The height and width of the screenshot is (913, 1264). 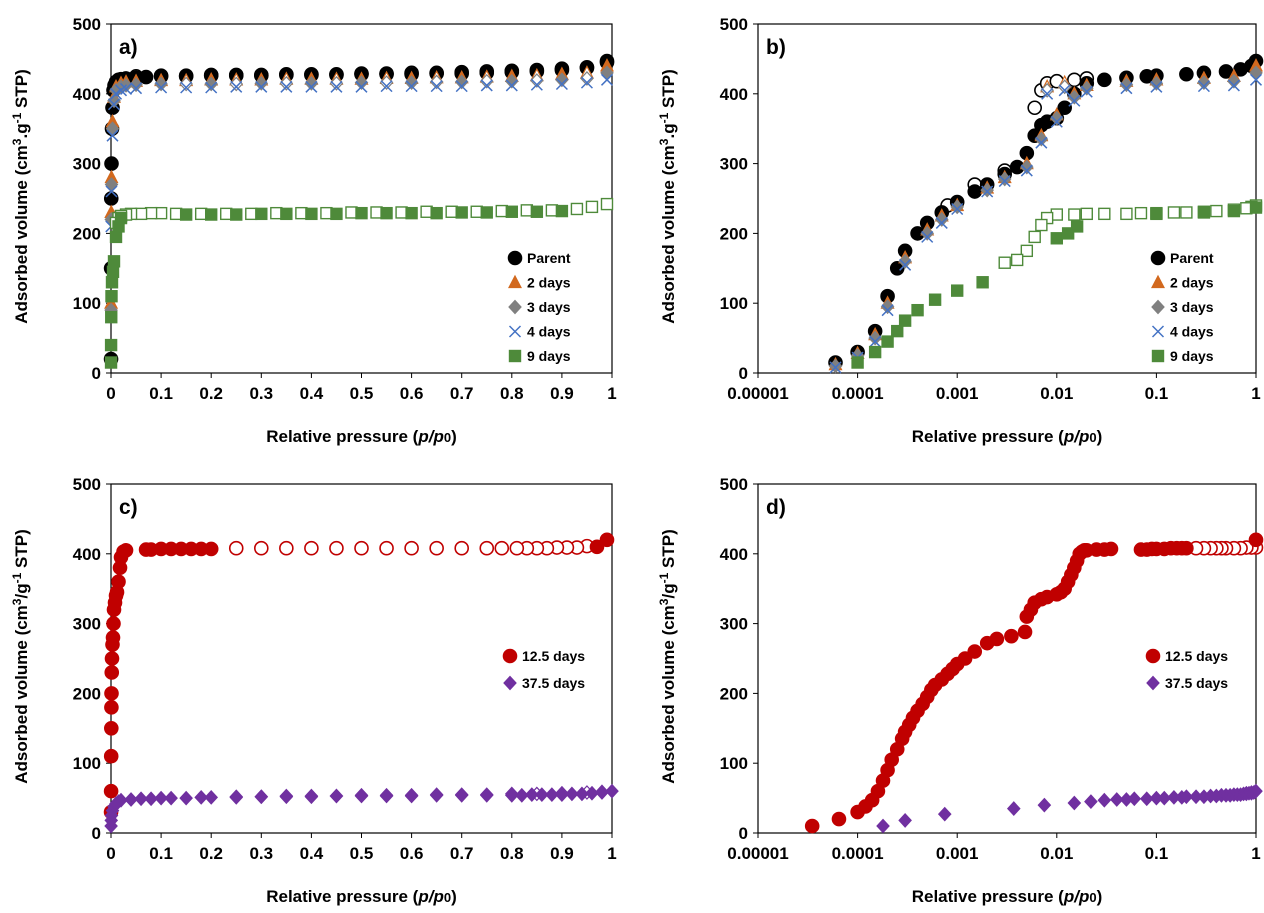 I want to click on series-2-days, so click(x=359, y=183).